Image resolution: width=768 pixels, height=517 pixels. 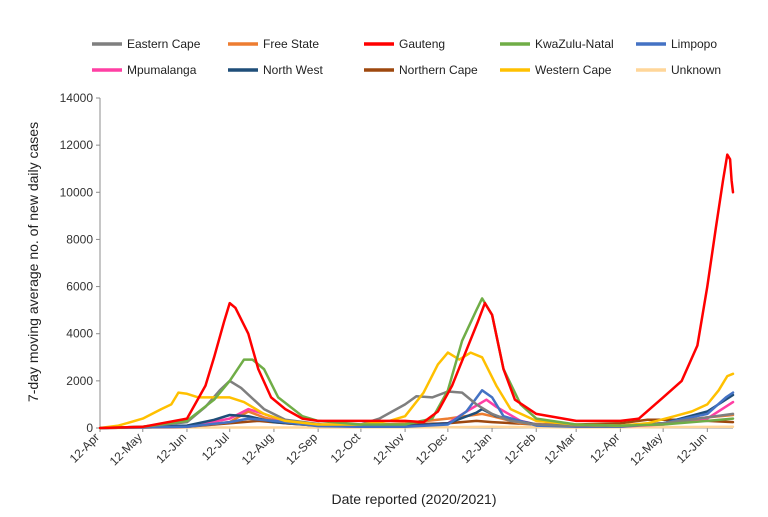 What do you see at coordinates (388, 448) in the screenshot?
I see `x-tick-label: 12-Nov` at bounding box center [388, 448].